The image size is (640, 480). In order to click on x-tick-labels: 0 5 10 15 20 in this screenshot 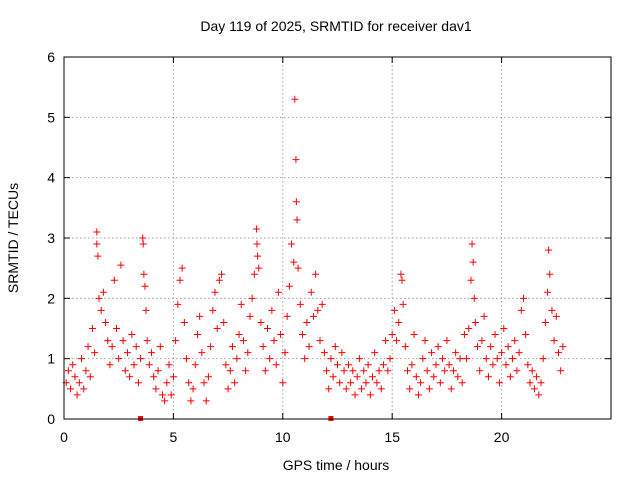, I will do `click(284, 437)`.